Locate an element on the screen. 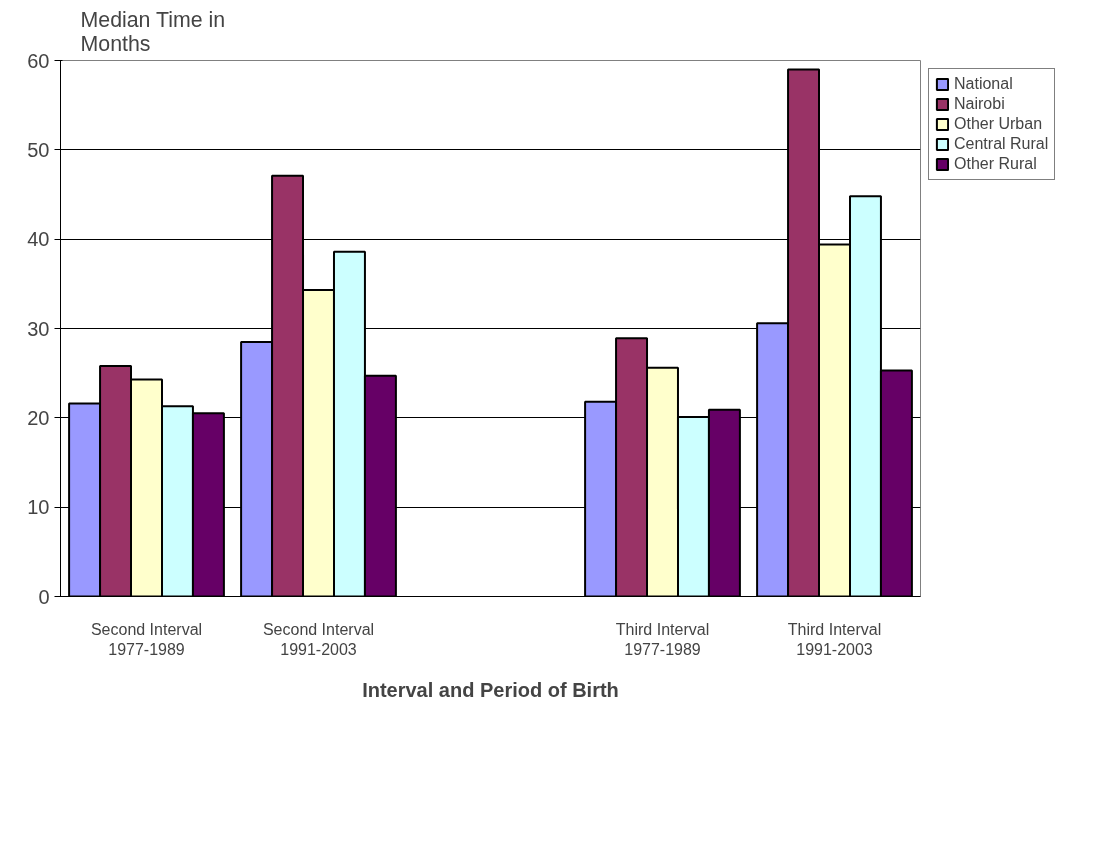 This screenshot has height=850, width=1105. legend-label: Nairobi is located at coordinates (979, 104).